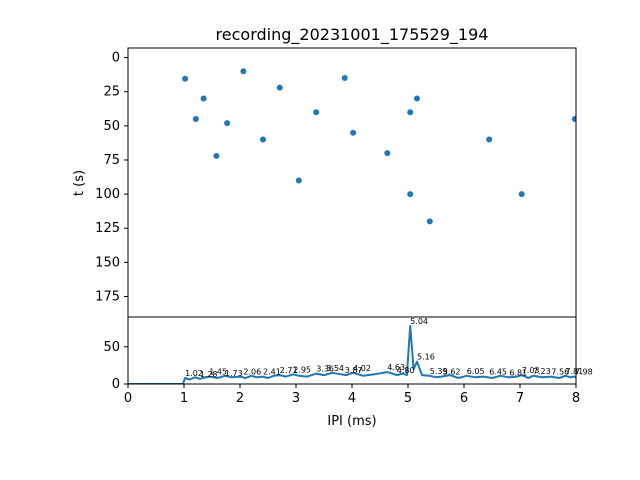  I want to click on peak-label: 3.87, so click(354, 370).